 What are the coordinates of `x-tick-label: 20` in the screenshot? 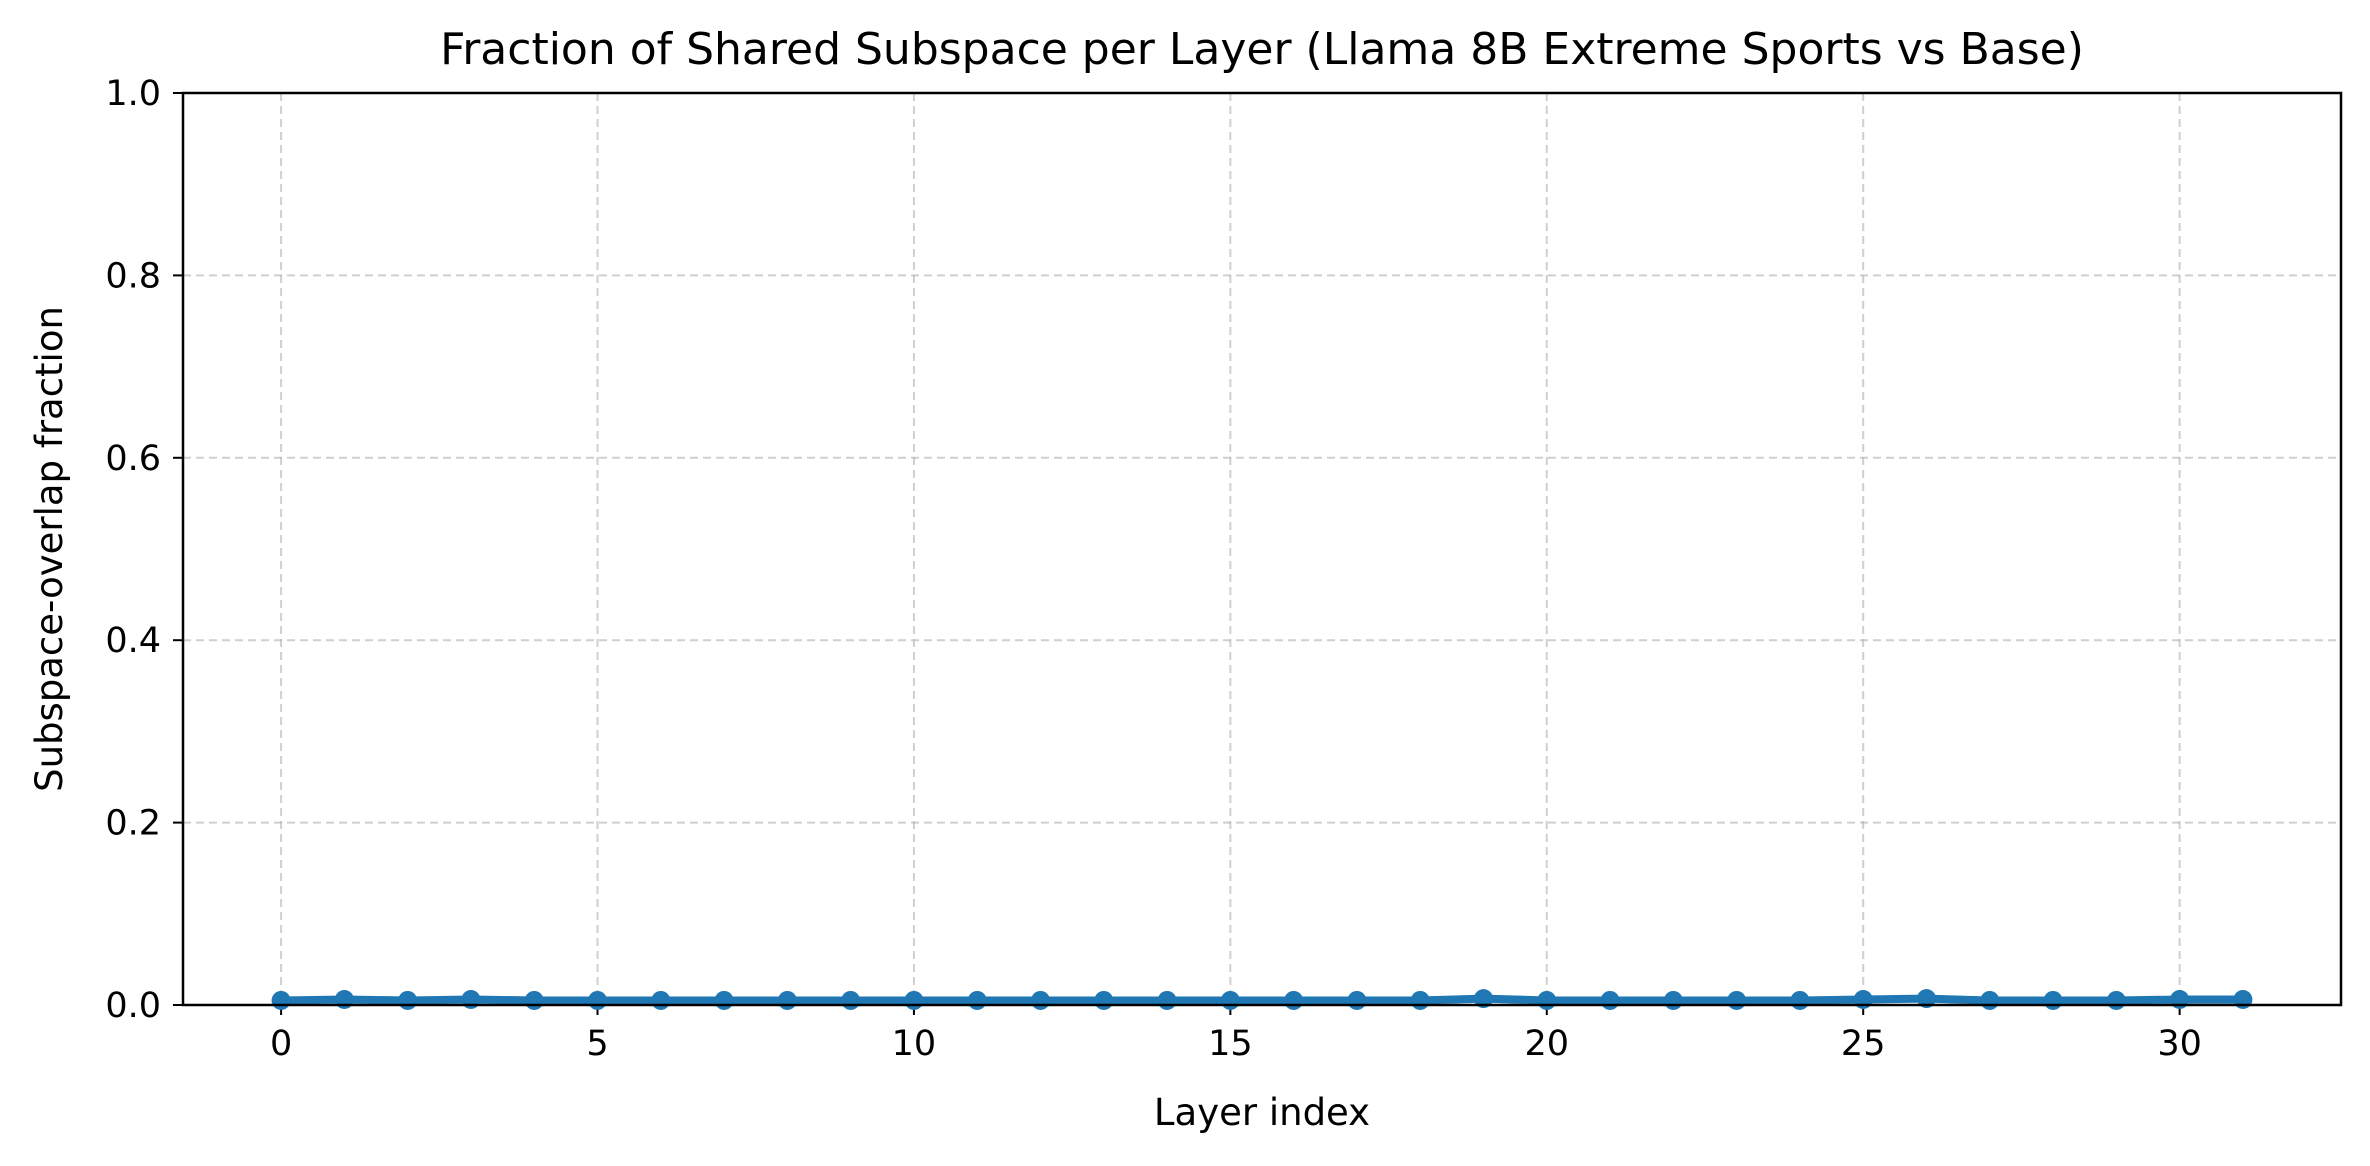 It's located at (1547, 1044).